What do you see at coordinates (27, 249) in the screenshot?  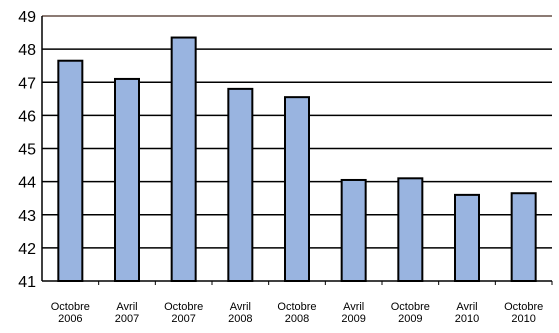 I see `y-tick-label: 42` at bounding box center [27, 249].